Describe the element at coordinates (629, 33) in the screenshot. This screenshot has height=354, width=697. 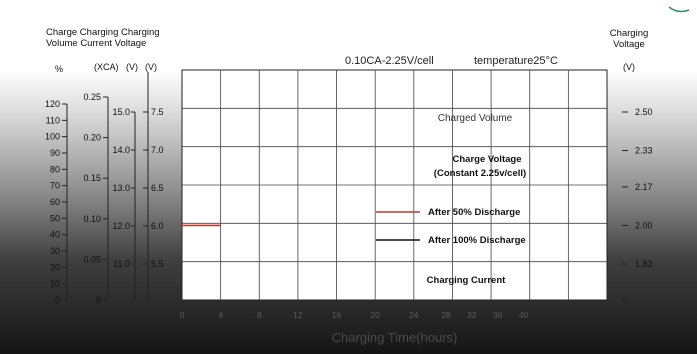
I see `right-axis-header-line-1: Charging` at that location.